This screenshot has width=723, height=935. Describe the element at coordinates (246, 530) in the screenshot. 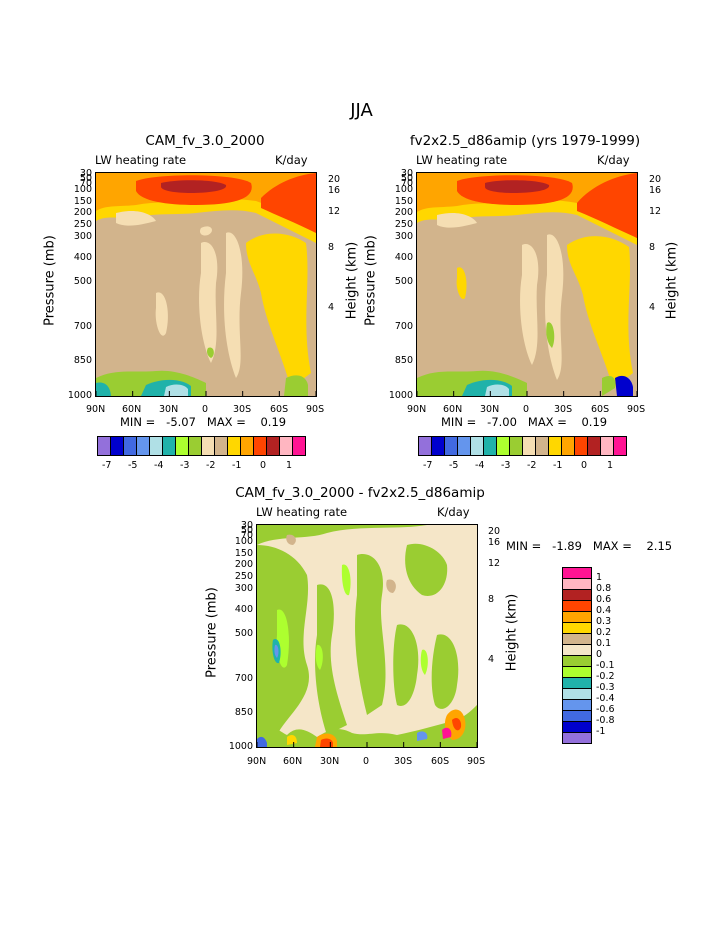

I see `panel3-y-tick: 50` at that location.